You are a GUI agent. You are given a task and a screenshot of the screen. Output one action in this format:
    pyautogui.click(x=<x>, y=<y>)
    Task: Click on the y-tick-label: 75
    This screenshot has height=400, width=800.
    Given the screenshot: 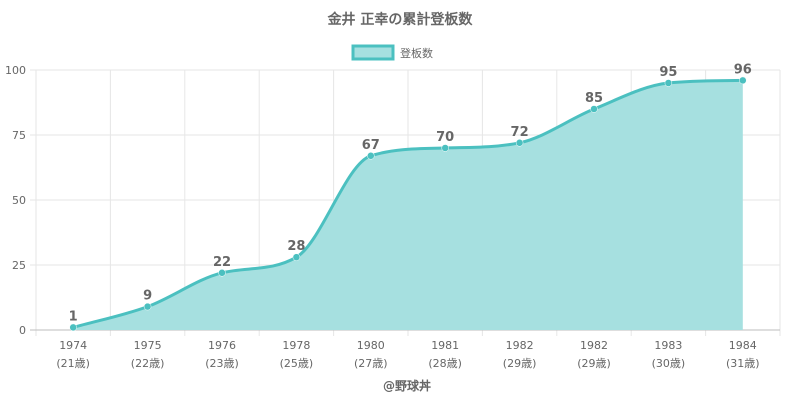 What is the action you would take?
    pyautogui.click(x=19, y=135)
    